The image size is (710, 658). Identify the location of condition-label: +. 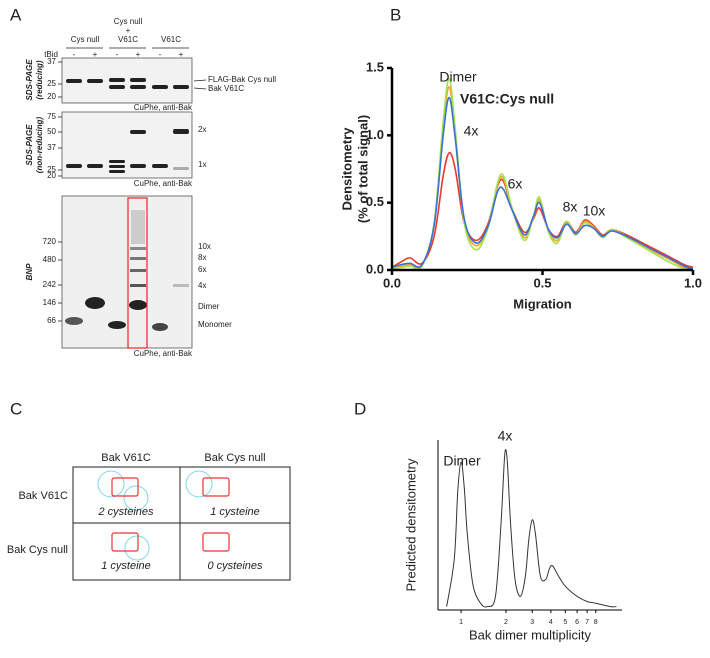
(128, 30).